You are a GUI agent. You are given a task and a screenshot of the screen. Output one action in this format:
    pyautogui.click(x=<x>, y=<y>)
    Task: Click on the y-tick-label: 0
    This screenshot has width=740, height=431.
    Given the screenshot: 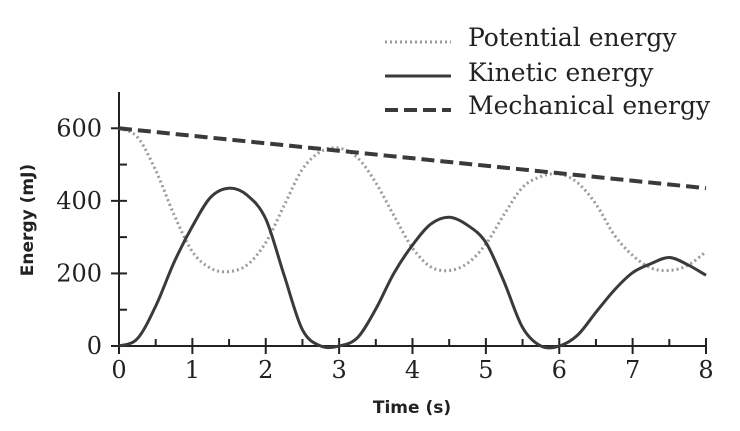 What is the action you would take?
    pyautogui.click(x=94, y=346)
    